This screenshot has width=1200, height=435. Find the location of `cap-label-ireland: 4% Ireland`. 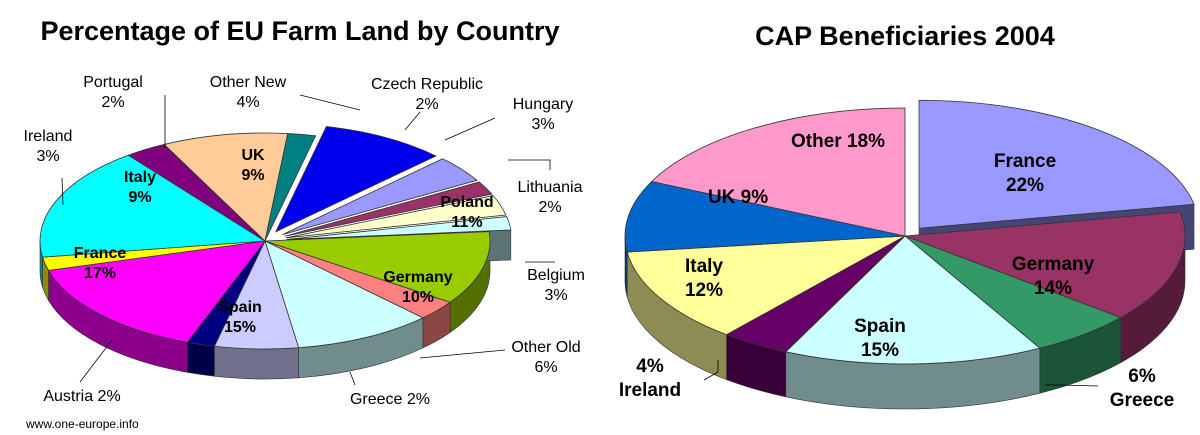

cap-label-ireland: 4% Ireland is located at coordinates (650, 378).